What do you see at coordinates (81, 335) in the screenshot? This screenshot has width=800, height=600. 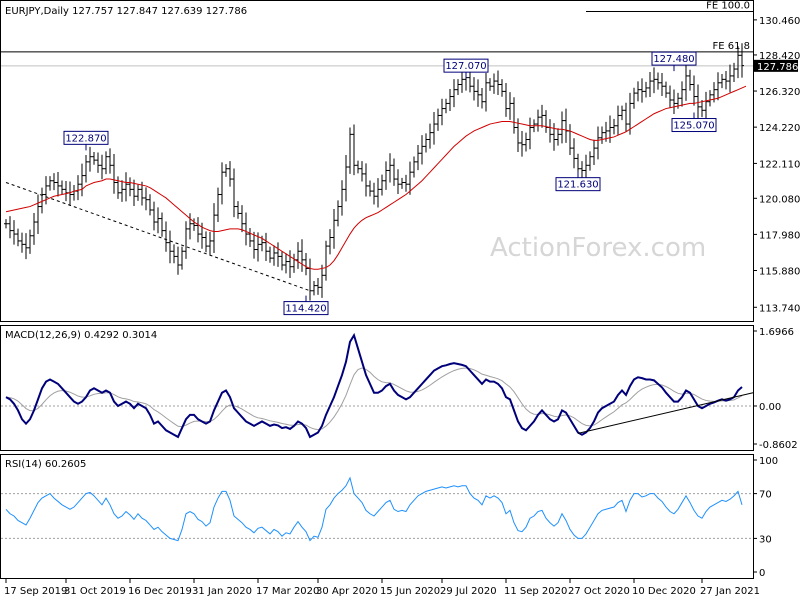 I see `macd-panel-title: MACD(12,26,9) 0.4292 0.3014` at bounding box center [81, 335].